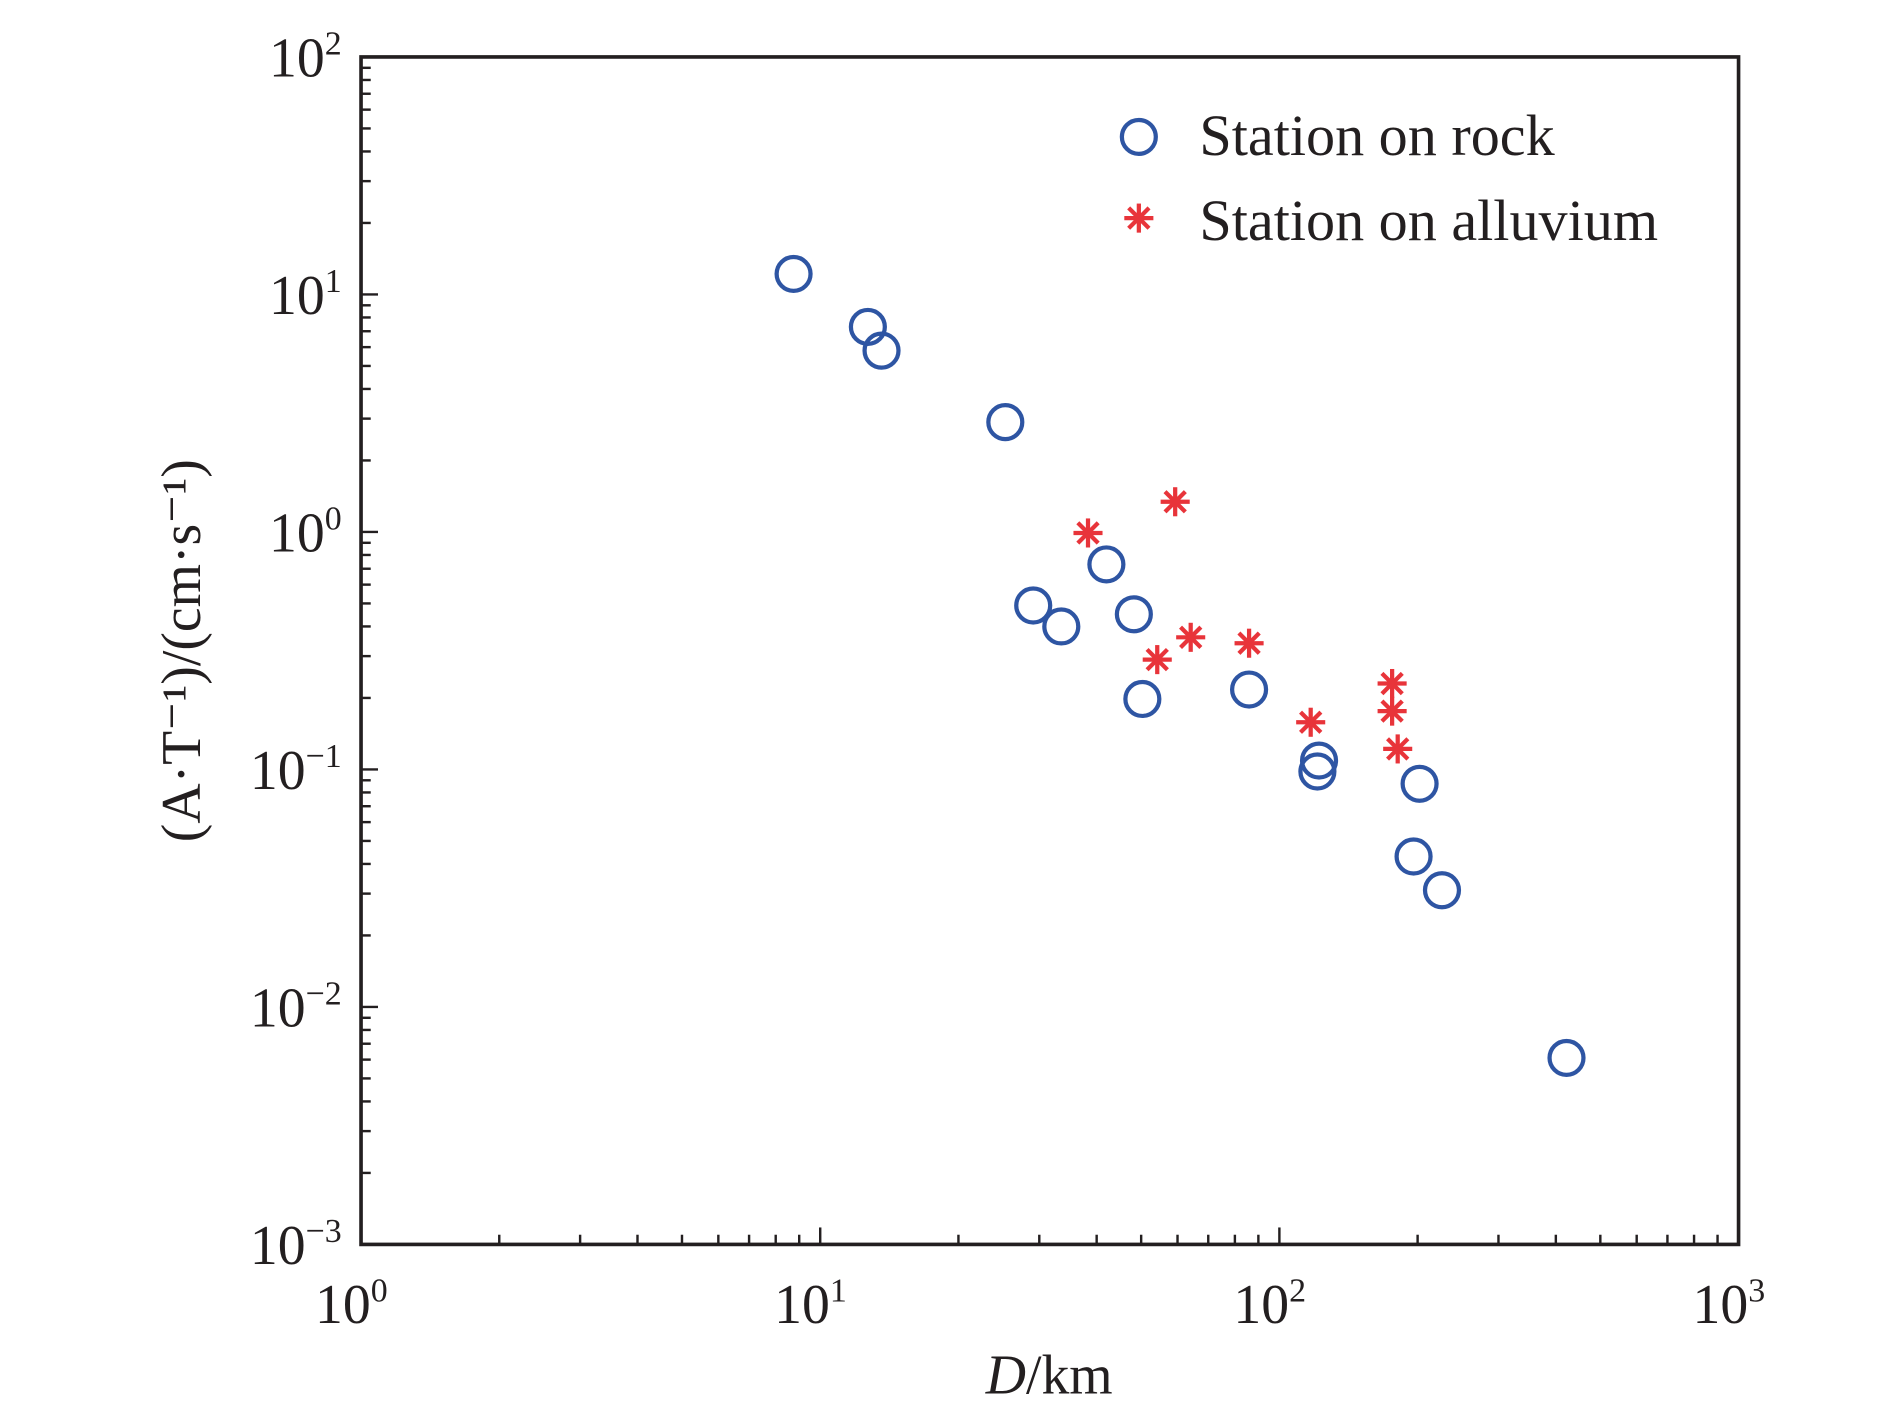 This screenshot has width=1890, height=1408. What do you see at coordinates (1049, 1375) in the screenshot?
I see `x-axis-label: D/km` at bounding box center [1049, 1375].